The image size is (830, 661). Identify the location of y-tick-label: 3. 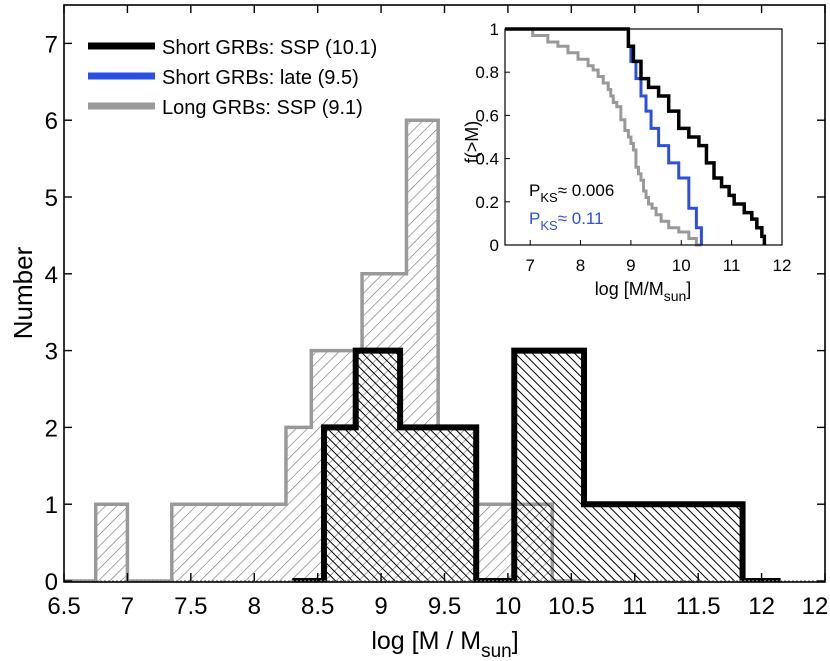
(51, 352).